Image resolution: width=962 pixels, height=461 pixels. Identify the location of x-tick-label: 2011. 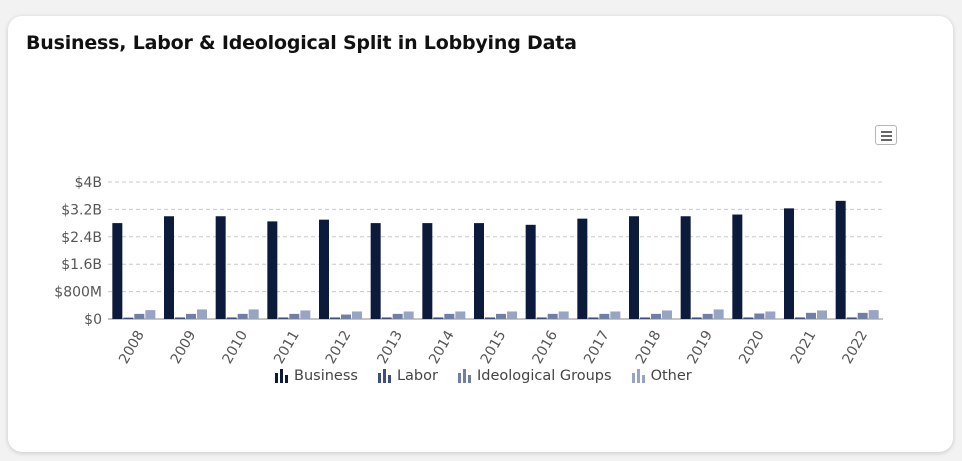
(287, 347).